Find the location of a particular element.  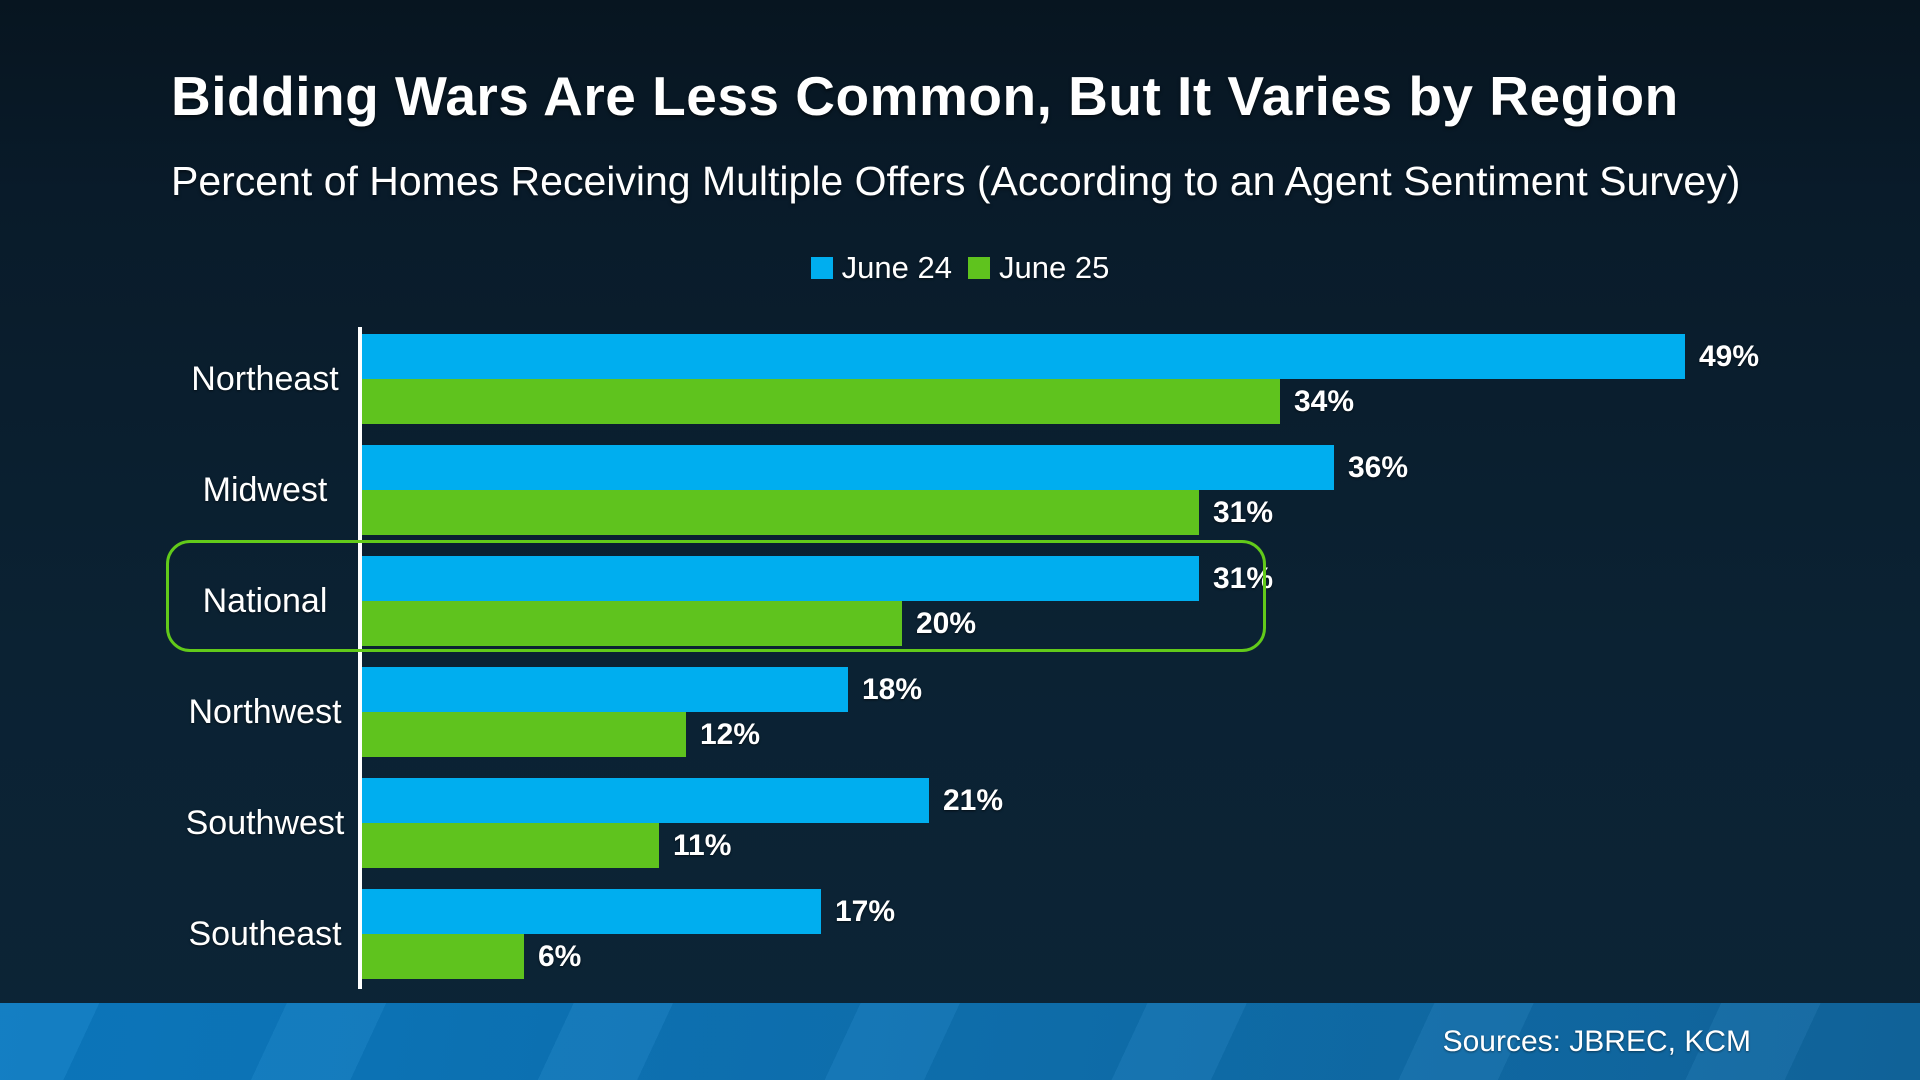

bar-group: 18% 12% is located at coordinates (1141, 712).